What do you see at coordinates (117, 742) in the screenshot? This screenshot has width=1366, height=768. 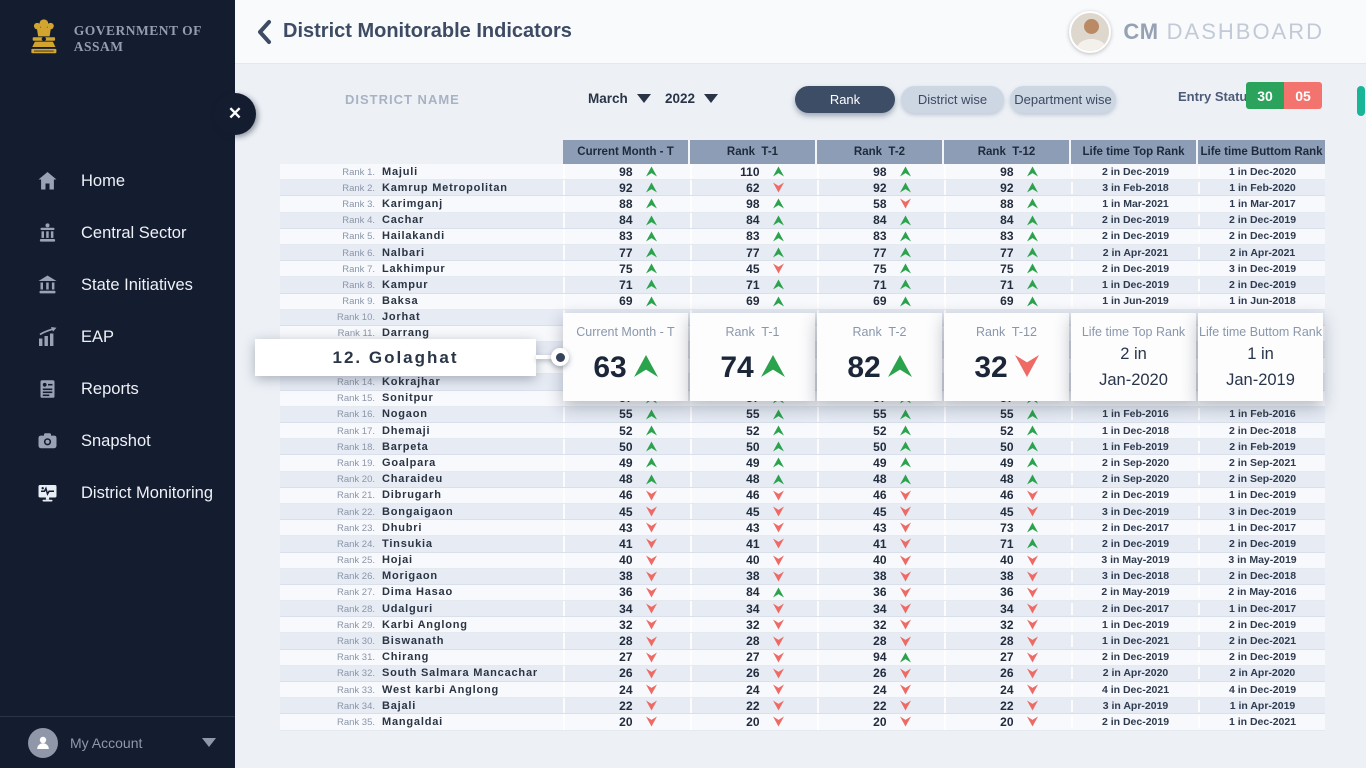 I see `my-account: My Account` at bounding box center [117, 742].